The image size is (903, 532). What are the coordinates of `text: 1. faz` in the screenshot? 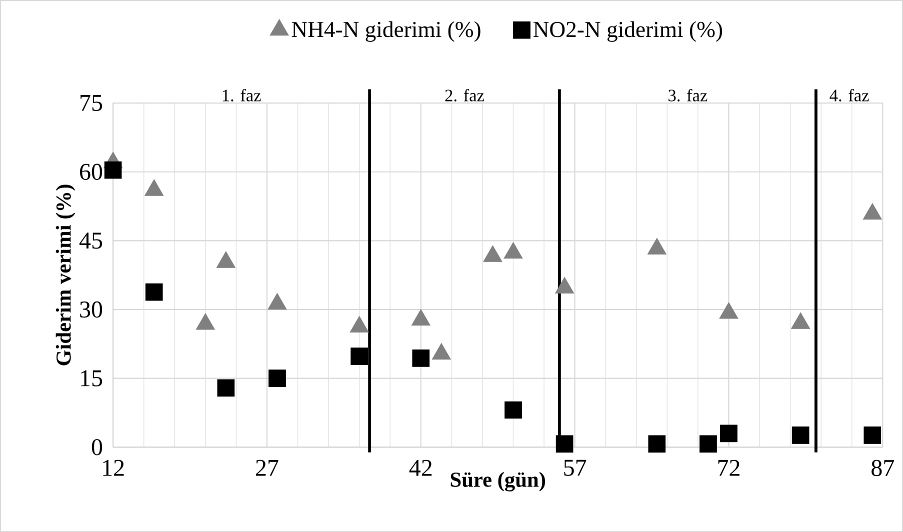 It's located at (241, 95).